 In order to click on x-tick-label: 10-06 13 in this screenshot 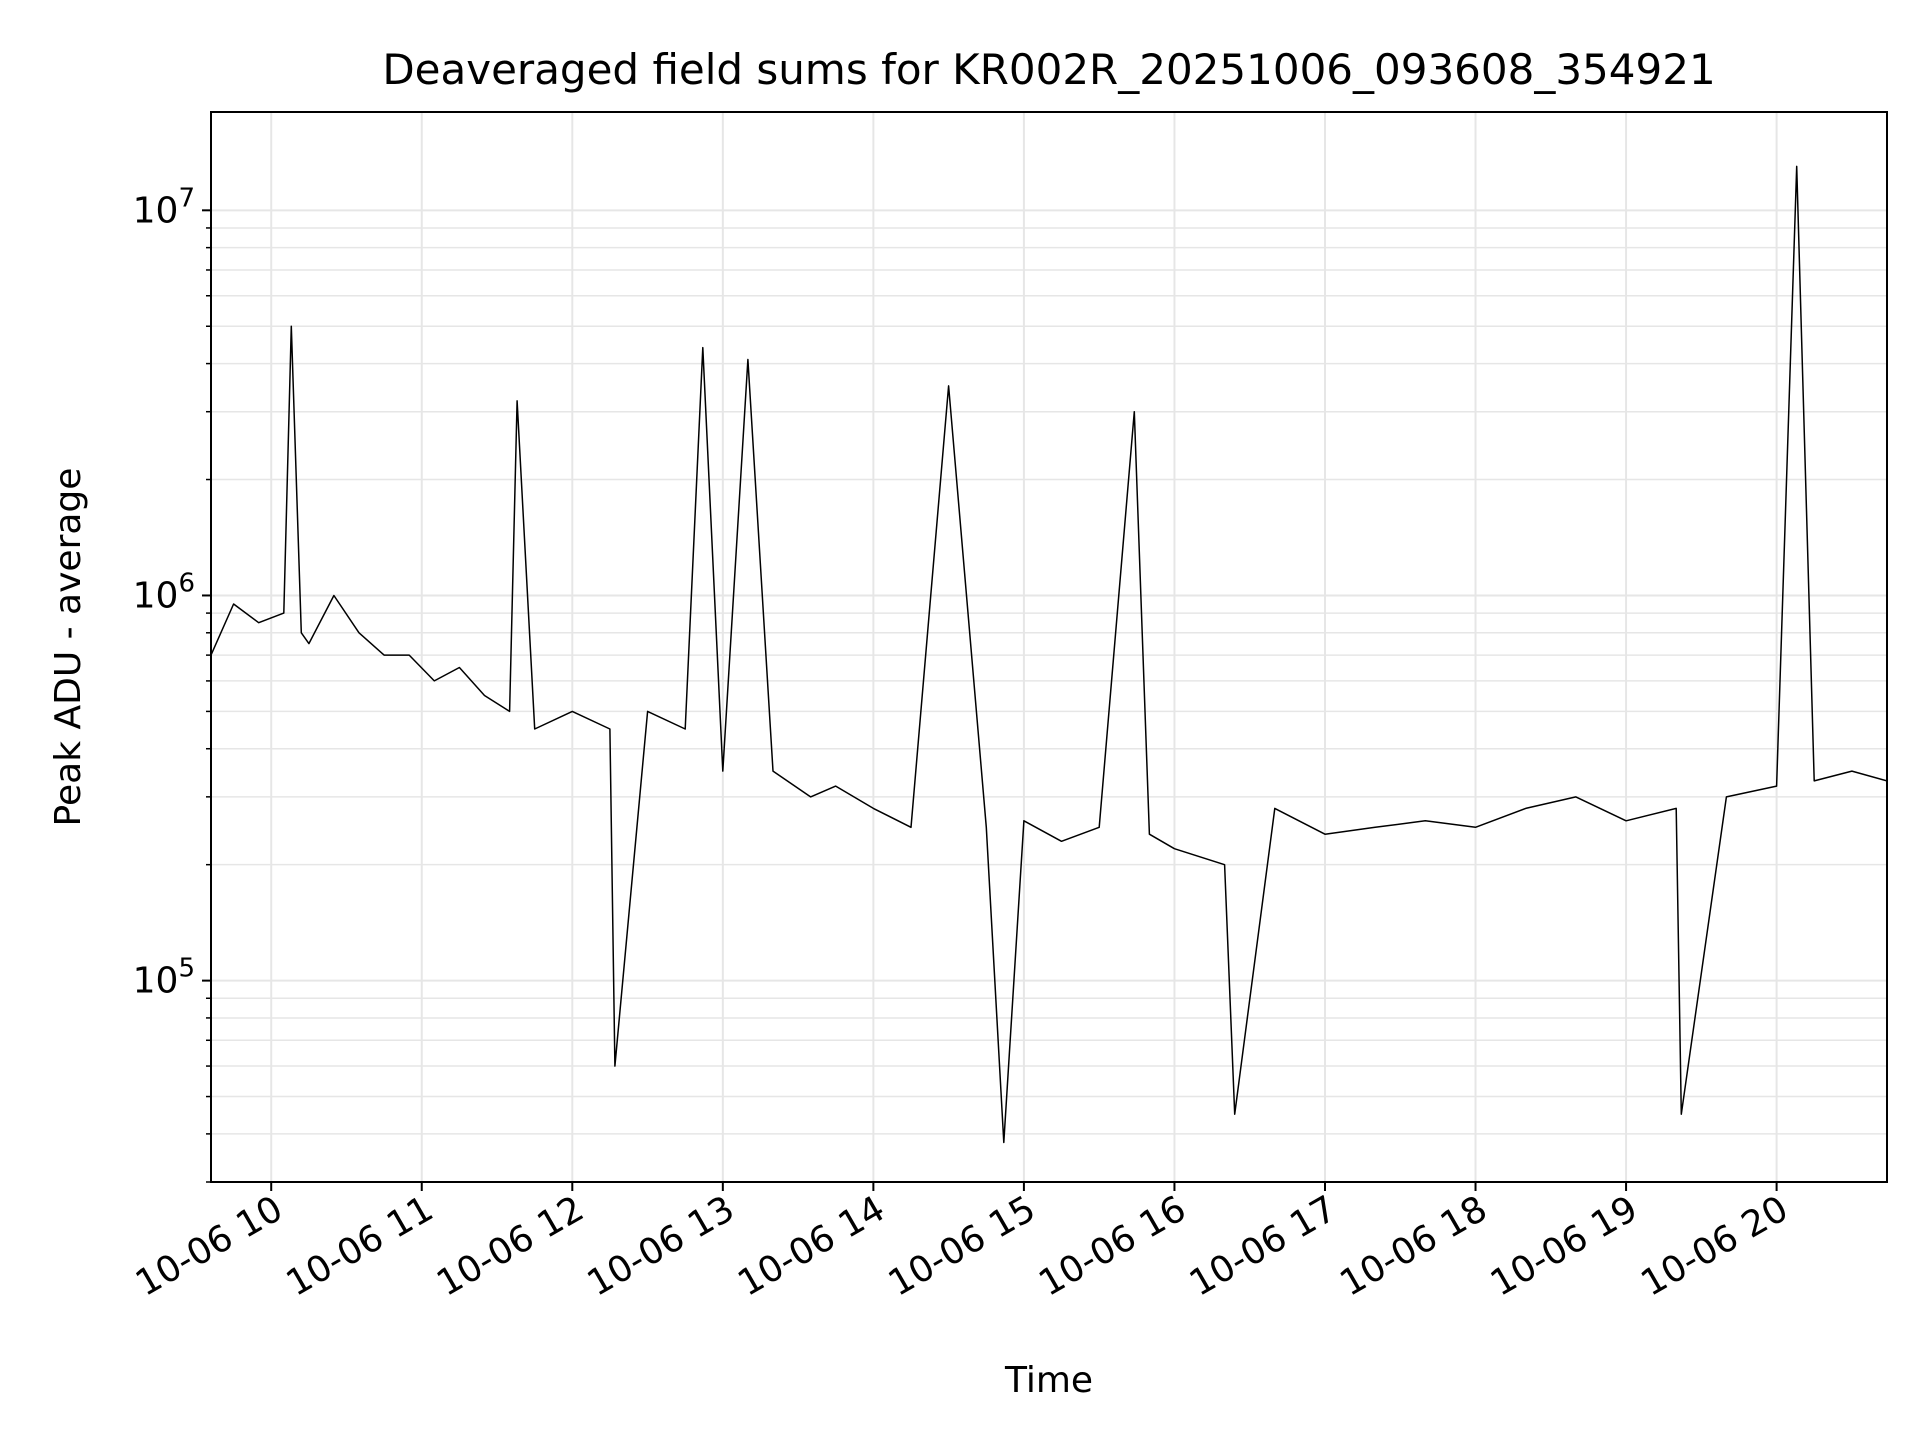, I will do `click(661, 1246)`.